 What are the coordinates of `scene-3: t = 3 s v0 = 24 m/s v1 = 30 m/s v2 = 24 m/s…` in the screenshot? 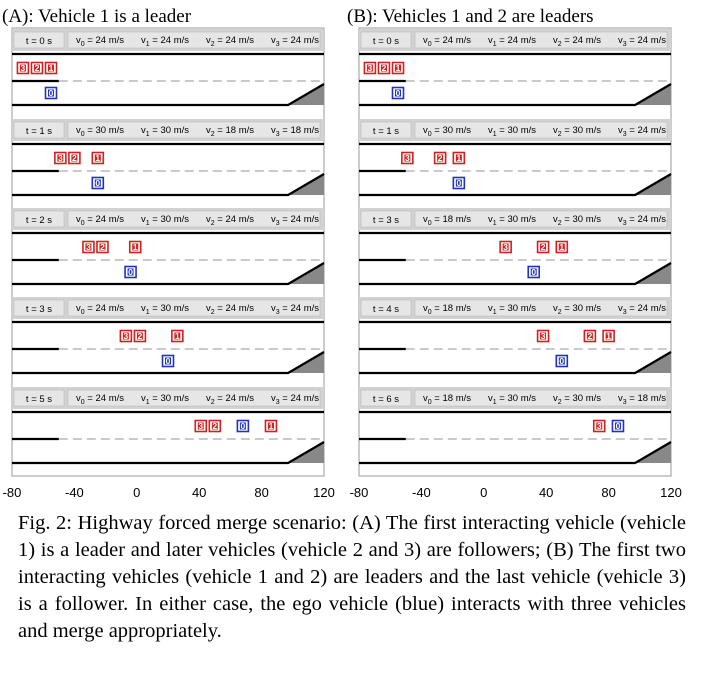 It's located at (168, 336).